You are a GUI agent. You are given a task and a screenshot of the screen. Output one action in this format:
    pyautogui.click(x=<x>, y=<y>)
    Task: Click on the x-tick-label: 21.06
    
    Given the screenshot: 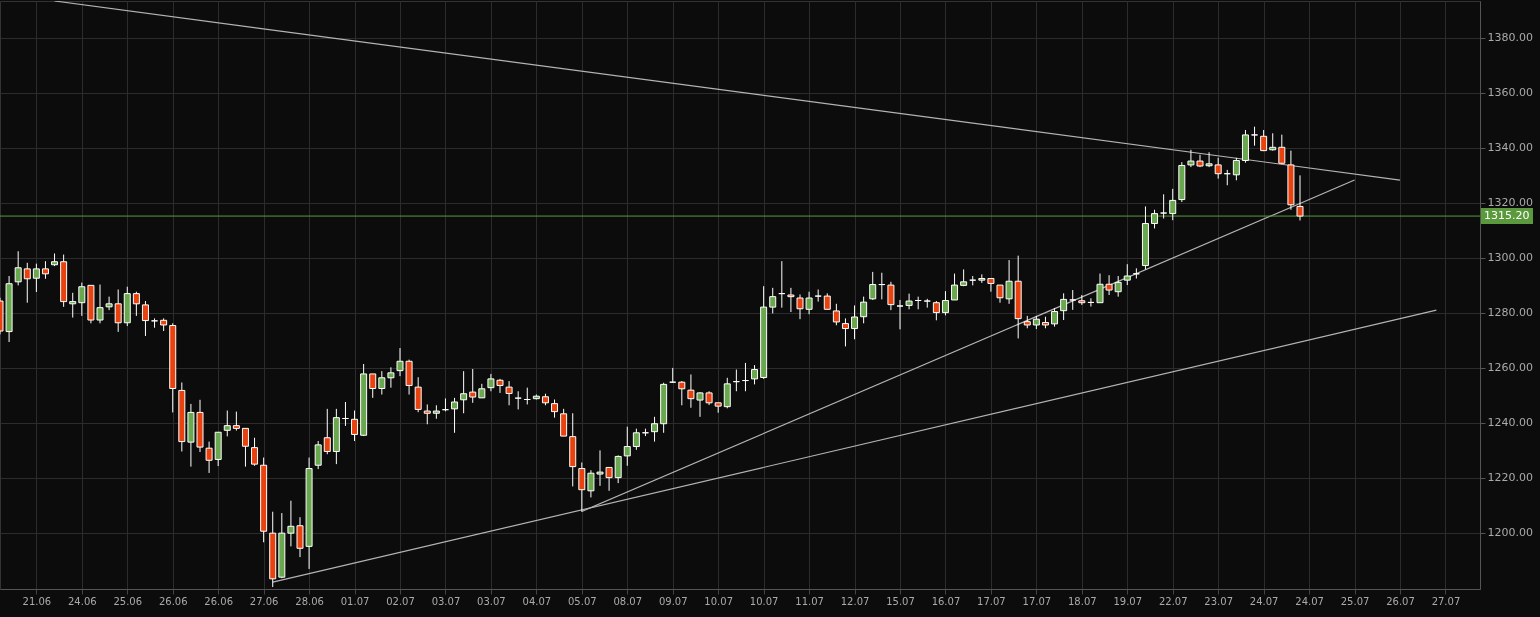 What is the action you would take?
    pyautogui.click(x=37, y=601)
    